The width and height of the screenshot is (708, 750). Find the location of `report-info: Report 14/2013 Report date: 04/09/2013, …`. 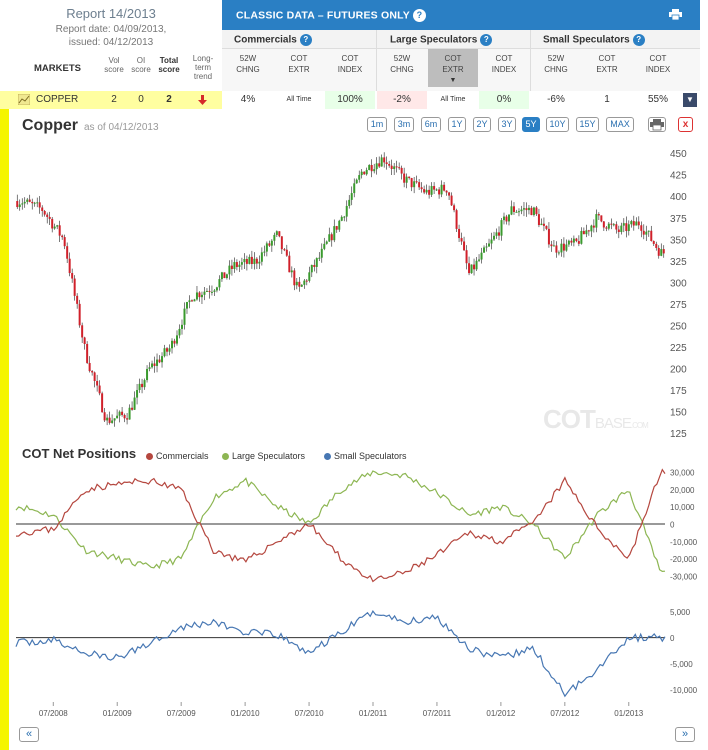

report-info: Report 14/2013 Report date: 04/09/2013, … is located at coordinates (111, 45).